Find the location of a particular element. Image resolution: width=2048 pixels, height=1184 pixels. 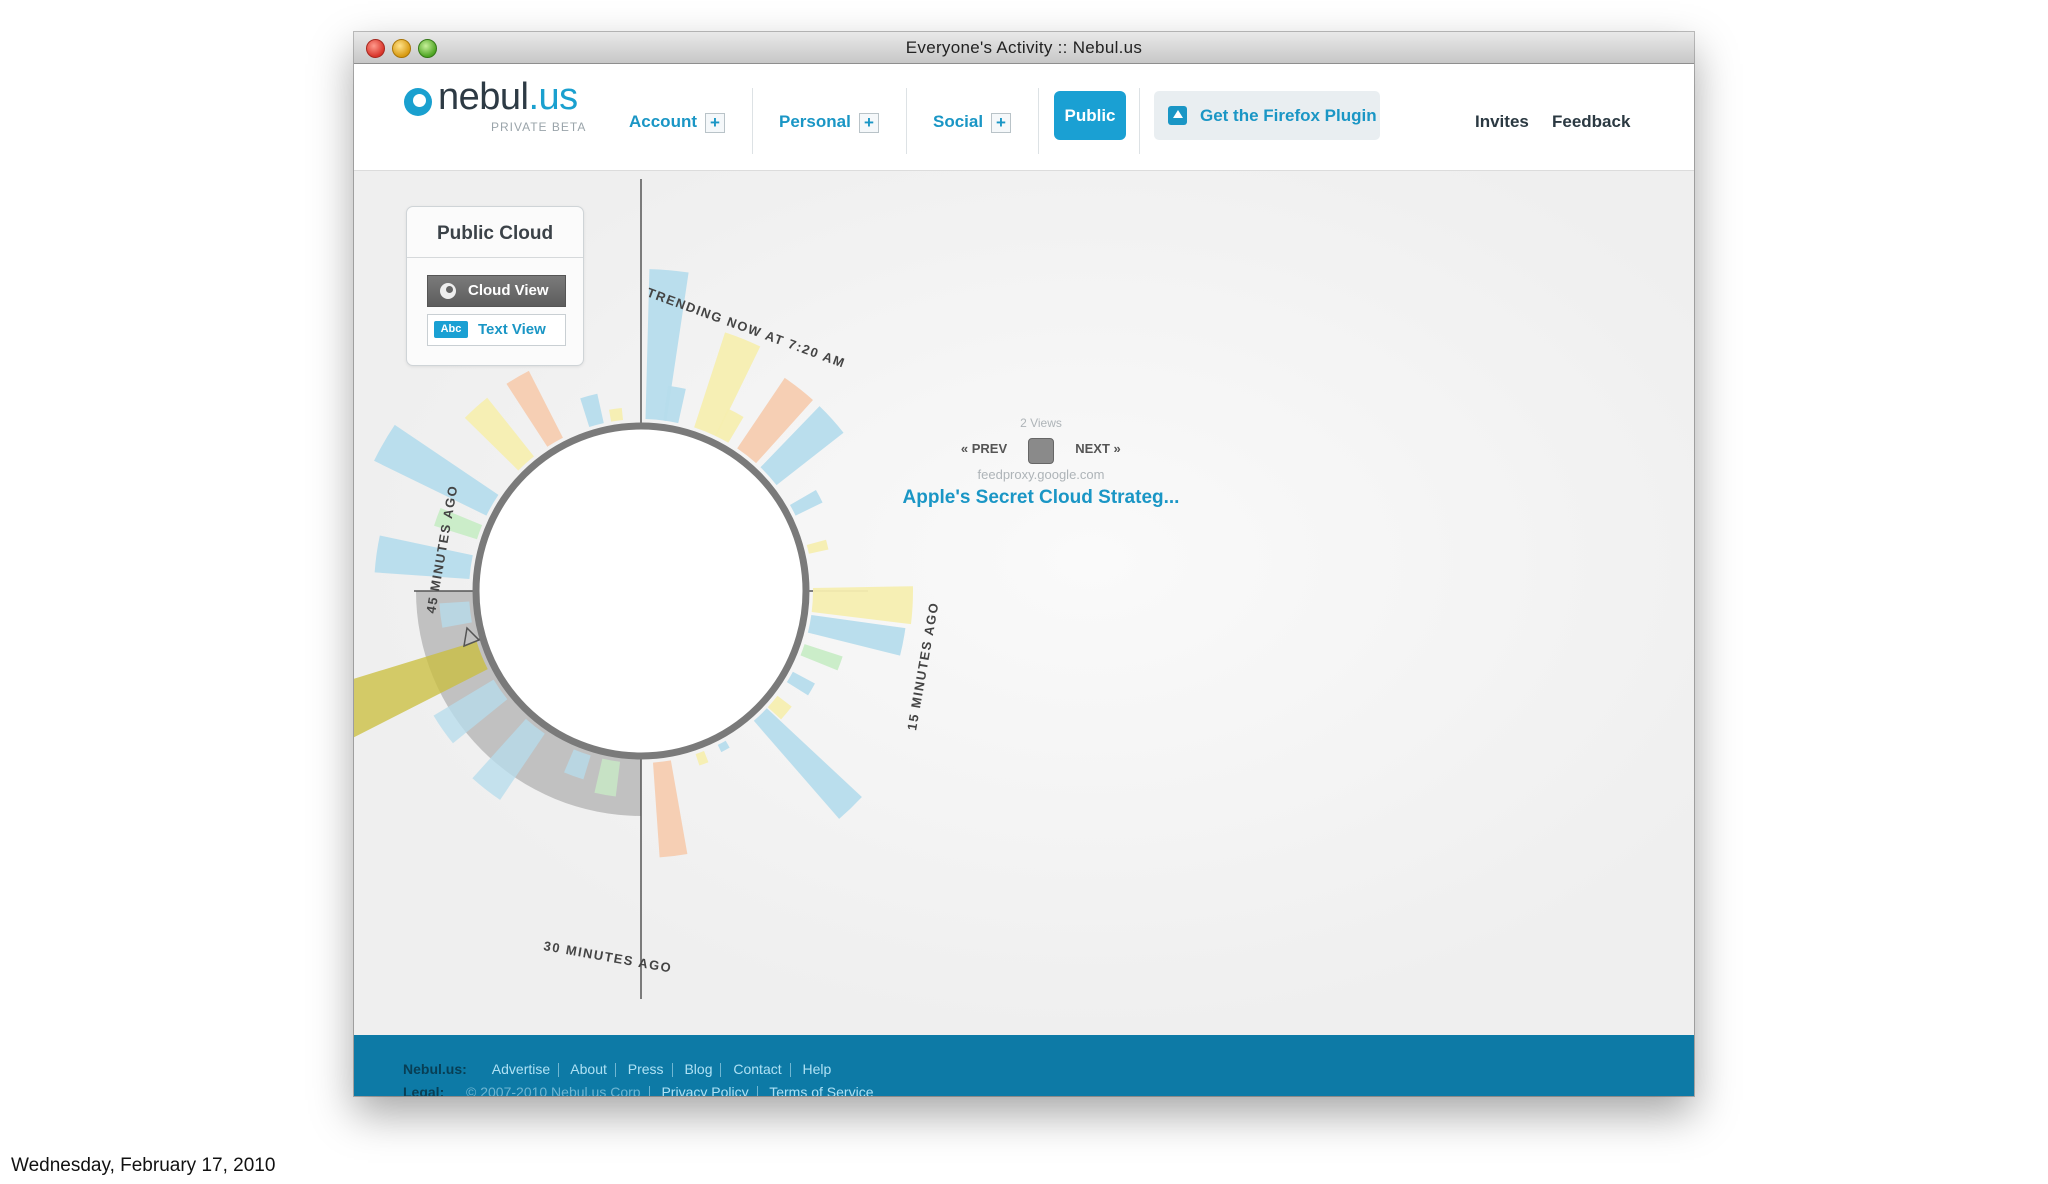

footer-press: Press is located at coordinates (645, 1069).